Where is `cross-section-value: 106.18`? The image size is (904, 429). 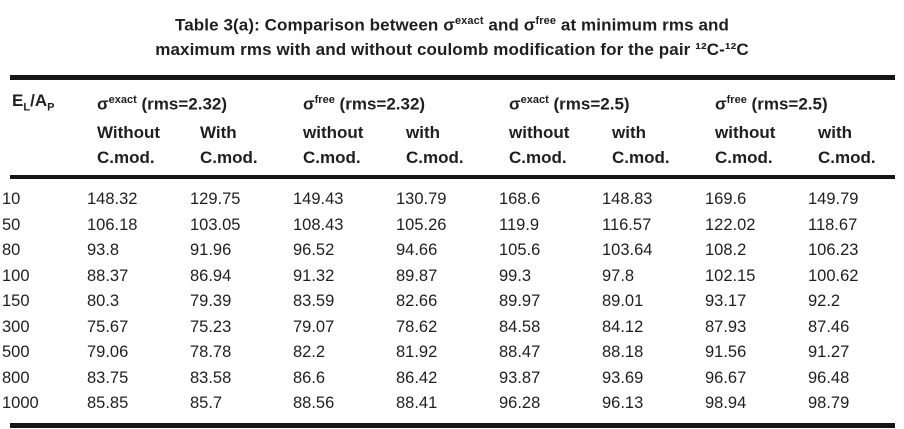
cross-section-value: 106.18 is located at coordinates (112, 224).